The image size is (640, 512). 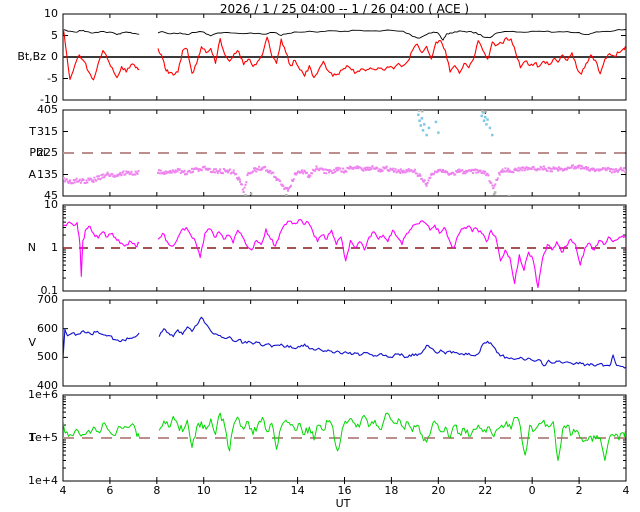 I want to click on y-tick-label-mag: 5, so click(x=54, y=35).